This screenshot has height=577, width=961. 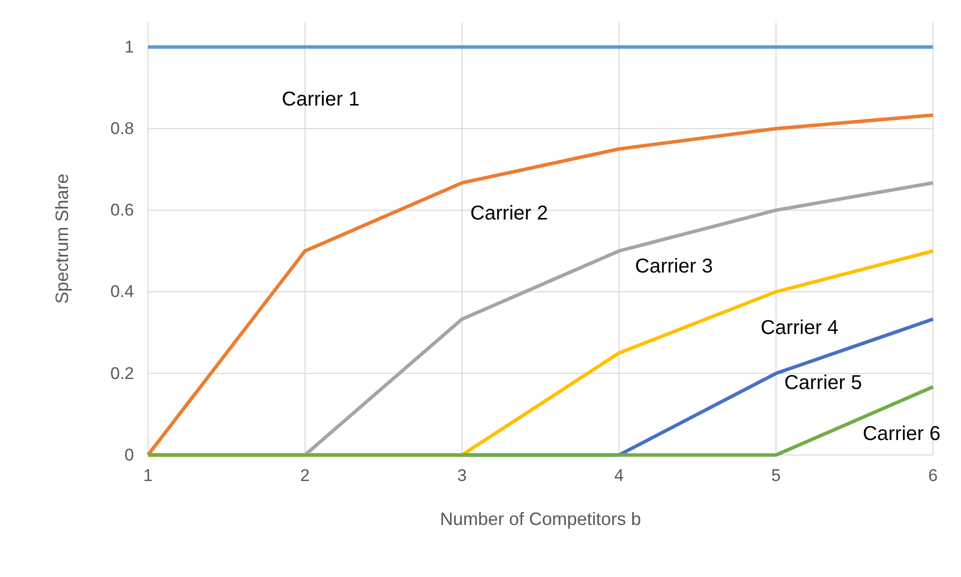 What do you see at coordinates (305, 476) in the screenshot?
I see `x-tick-label: 2` at bounding box center [305, 476].